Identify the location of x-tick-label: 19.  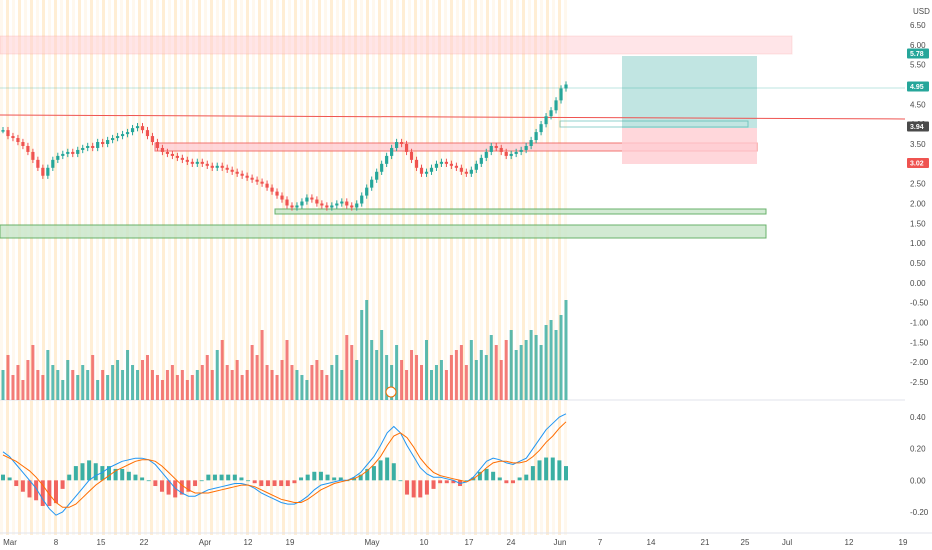
(903, 542).